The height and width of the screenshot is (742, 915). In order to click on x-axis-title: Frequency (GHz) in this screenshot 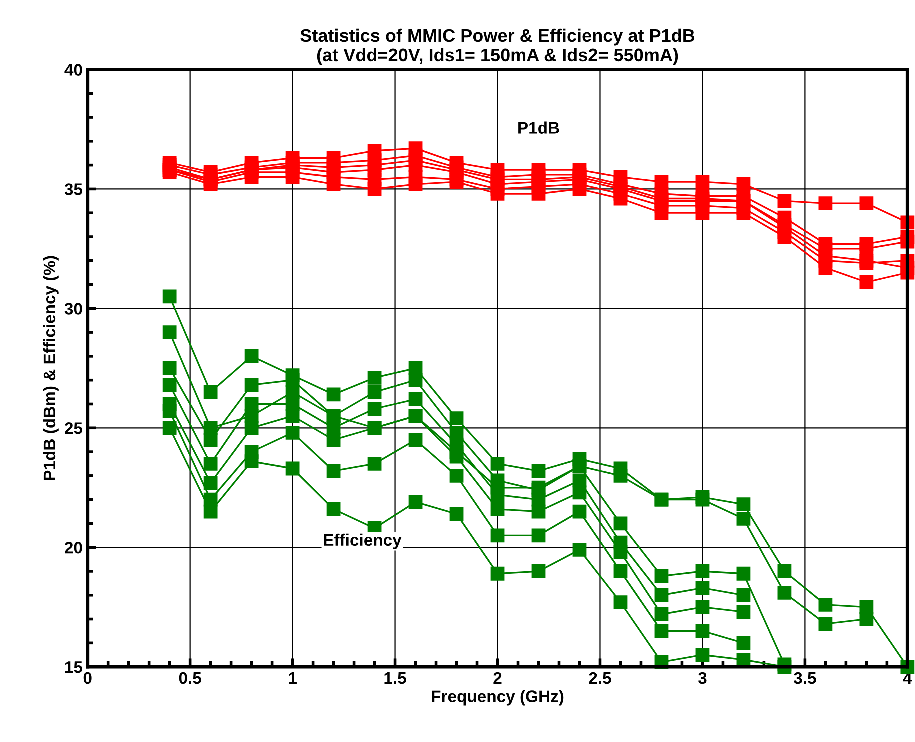, I will do `click(498, 698)`.